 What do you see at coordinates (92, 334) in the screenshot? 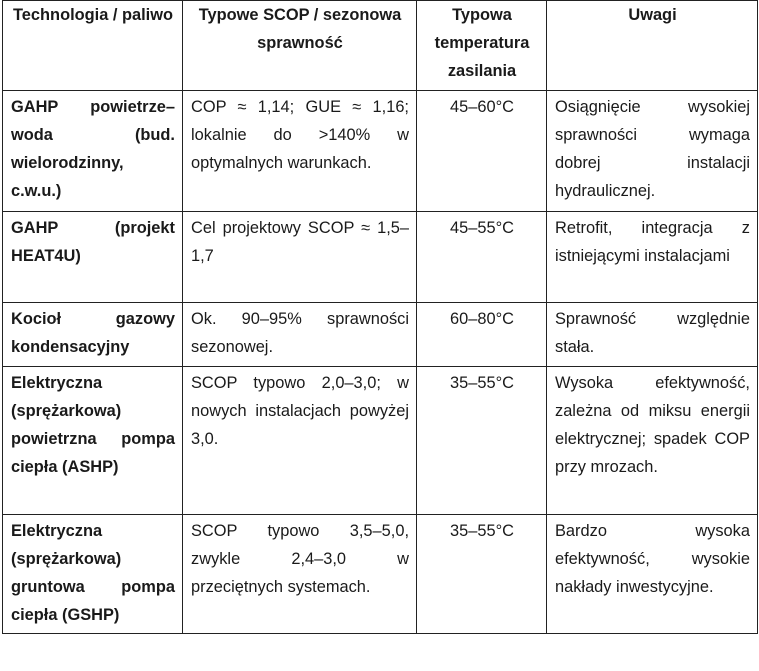
I see `technology-cell: Kocioł gazowy kondensacyjny` at bounding box center [92, 334].